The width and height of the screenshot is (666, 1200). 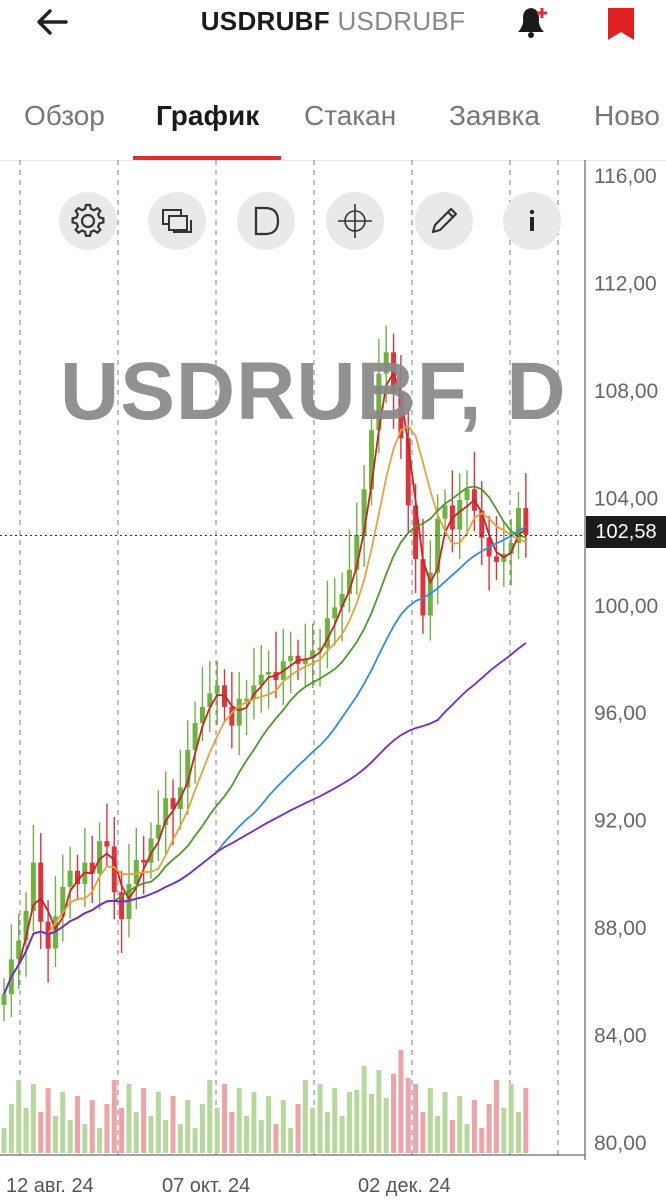 I want to click on crosshair-icon, so click(x=355, y=221).